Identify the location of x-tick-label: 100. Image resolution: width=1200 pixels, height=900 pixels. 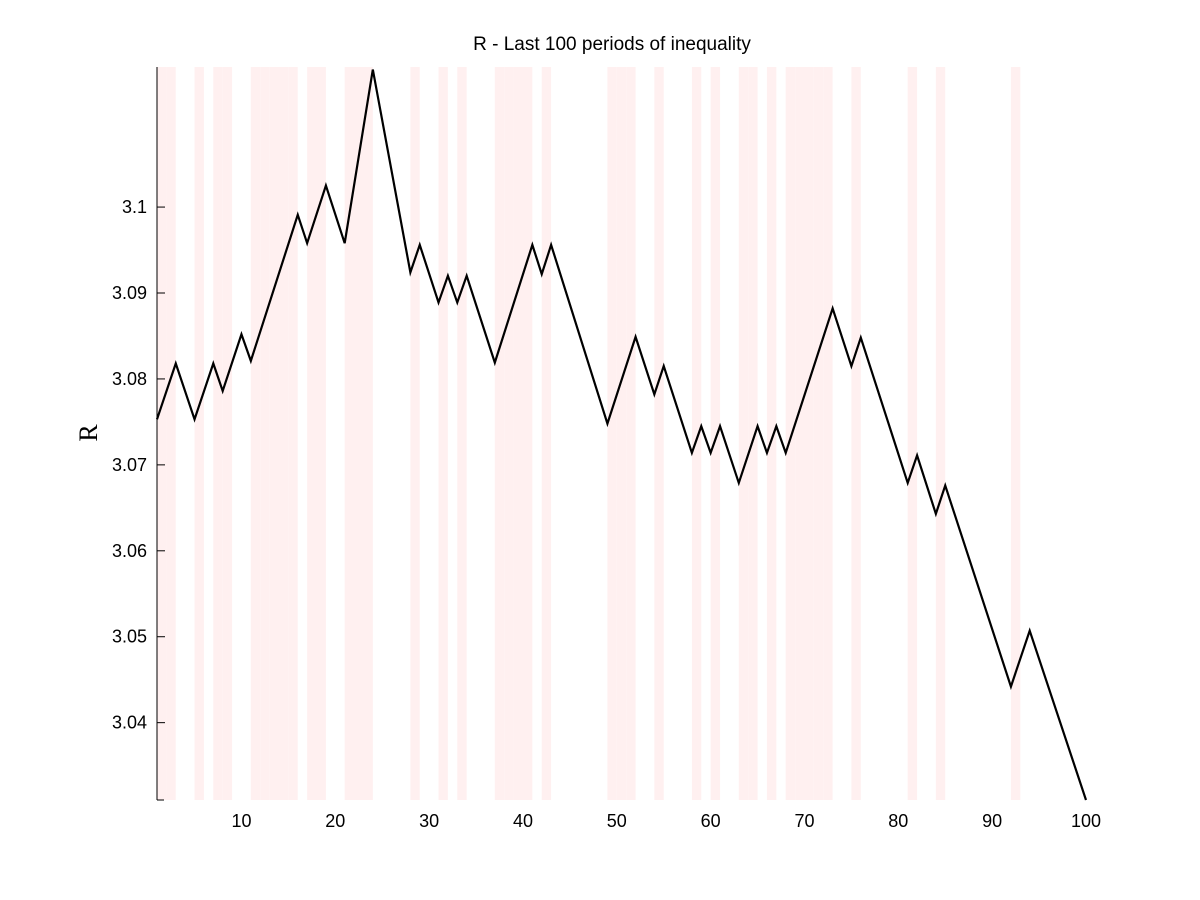
(1086, 821).